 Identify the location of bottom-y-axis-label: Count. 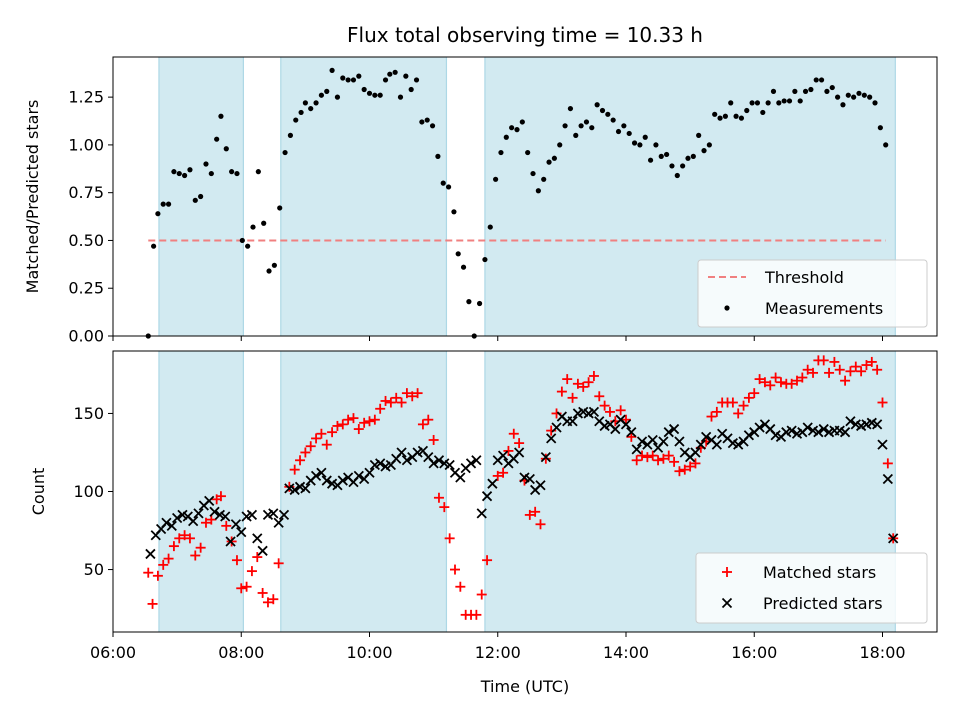
(38, 492).